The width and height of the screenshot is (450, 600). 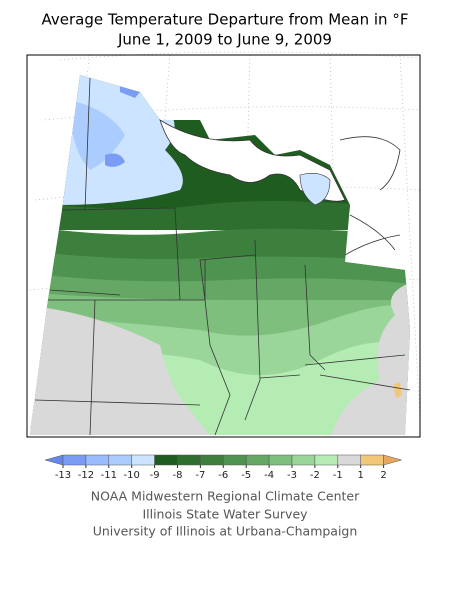 I want to click on map-subtitle: June 1, 2009 to June 9, 2009, so click(x=224, y=40).